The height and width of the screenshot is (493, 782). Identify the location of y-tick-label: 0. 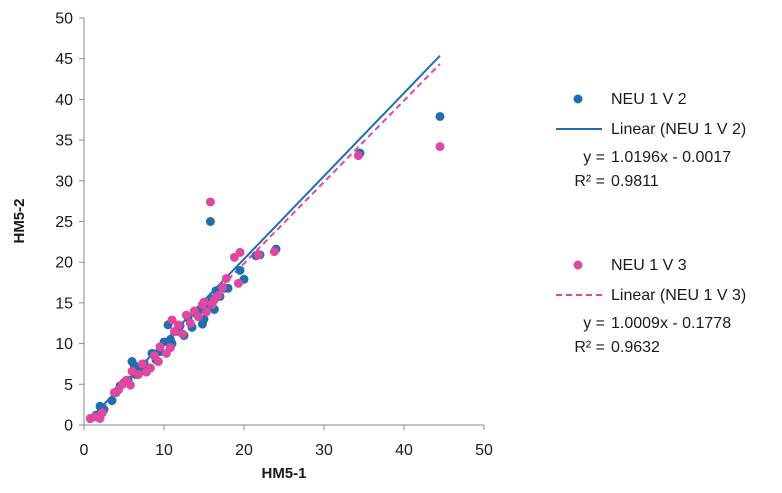
(68, 426).